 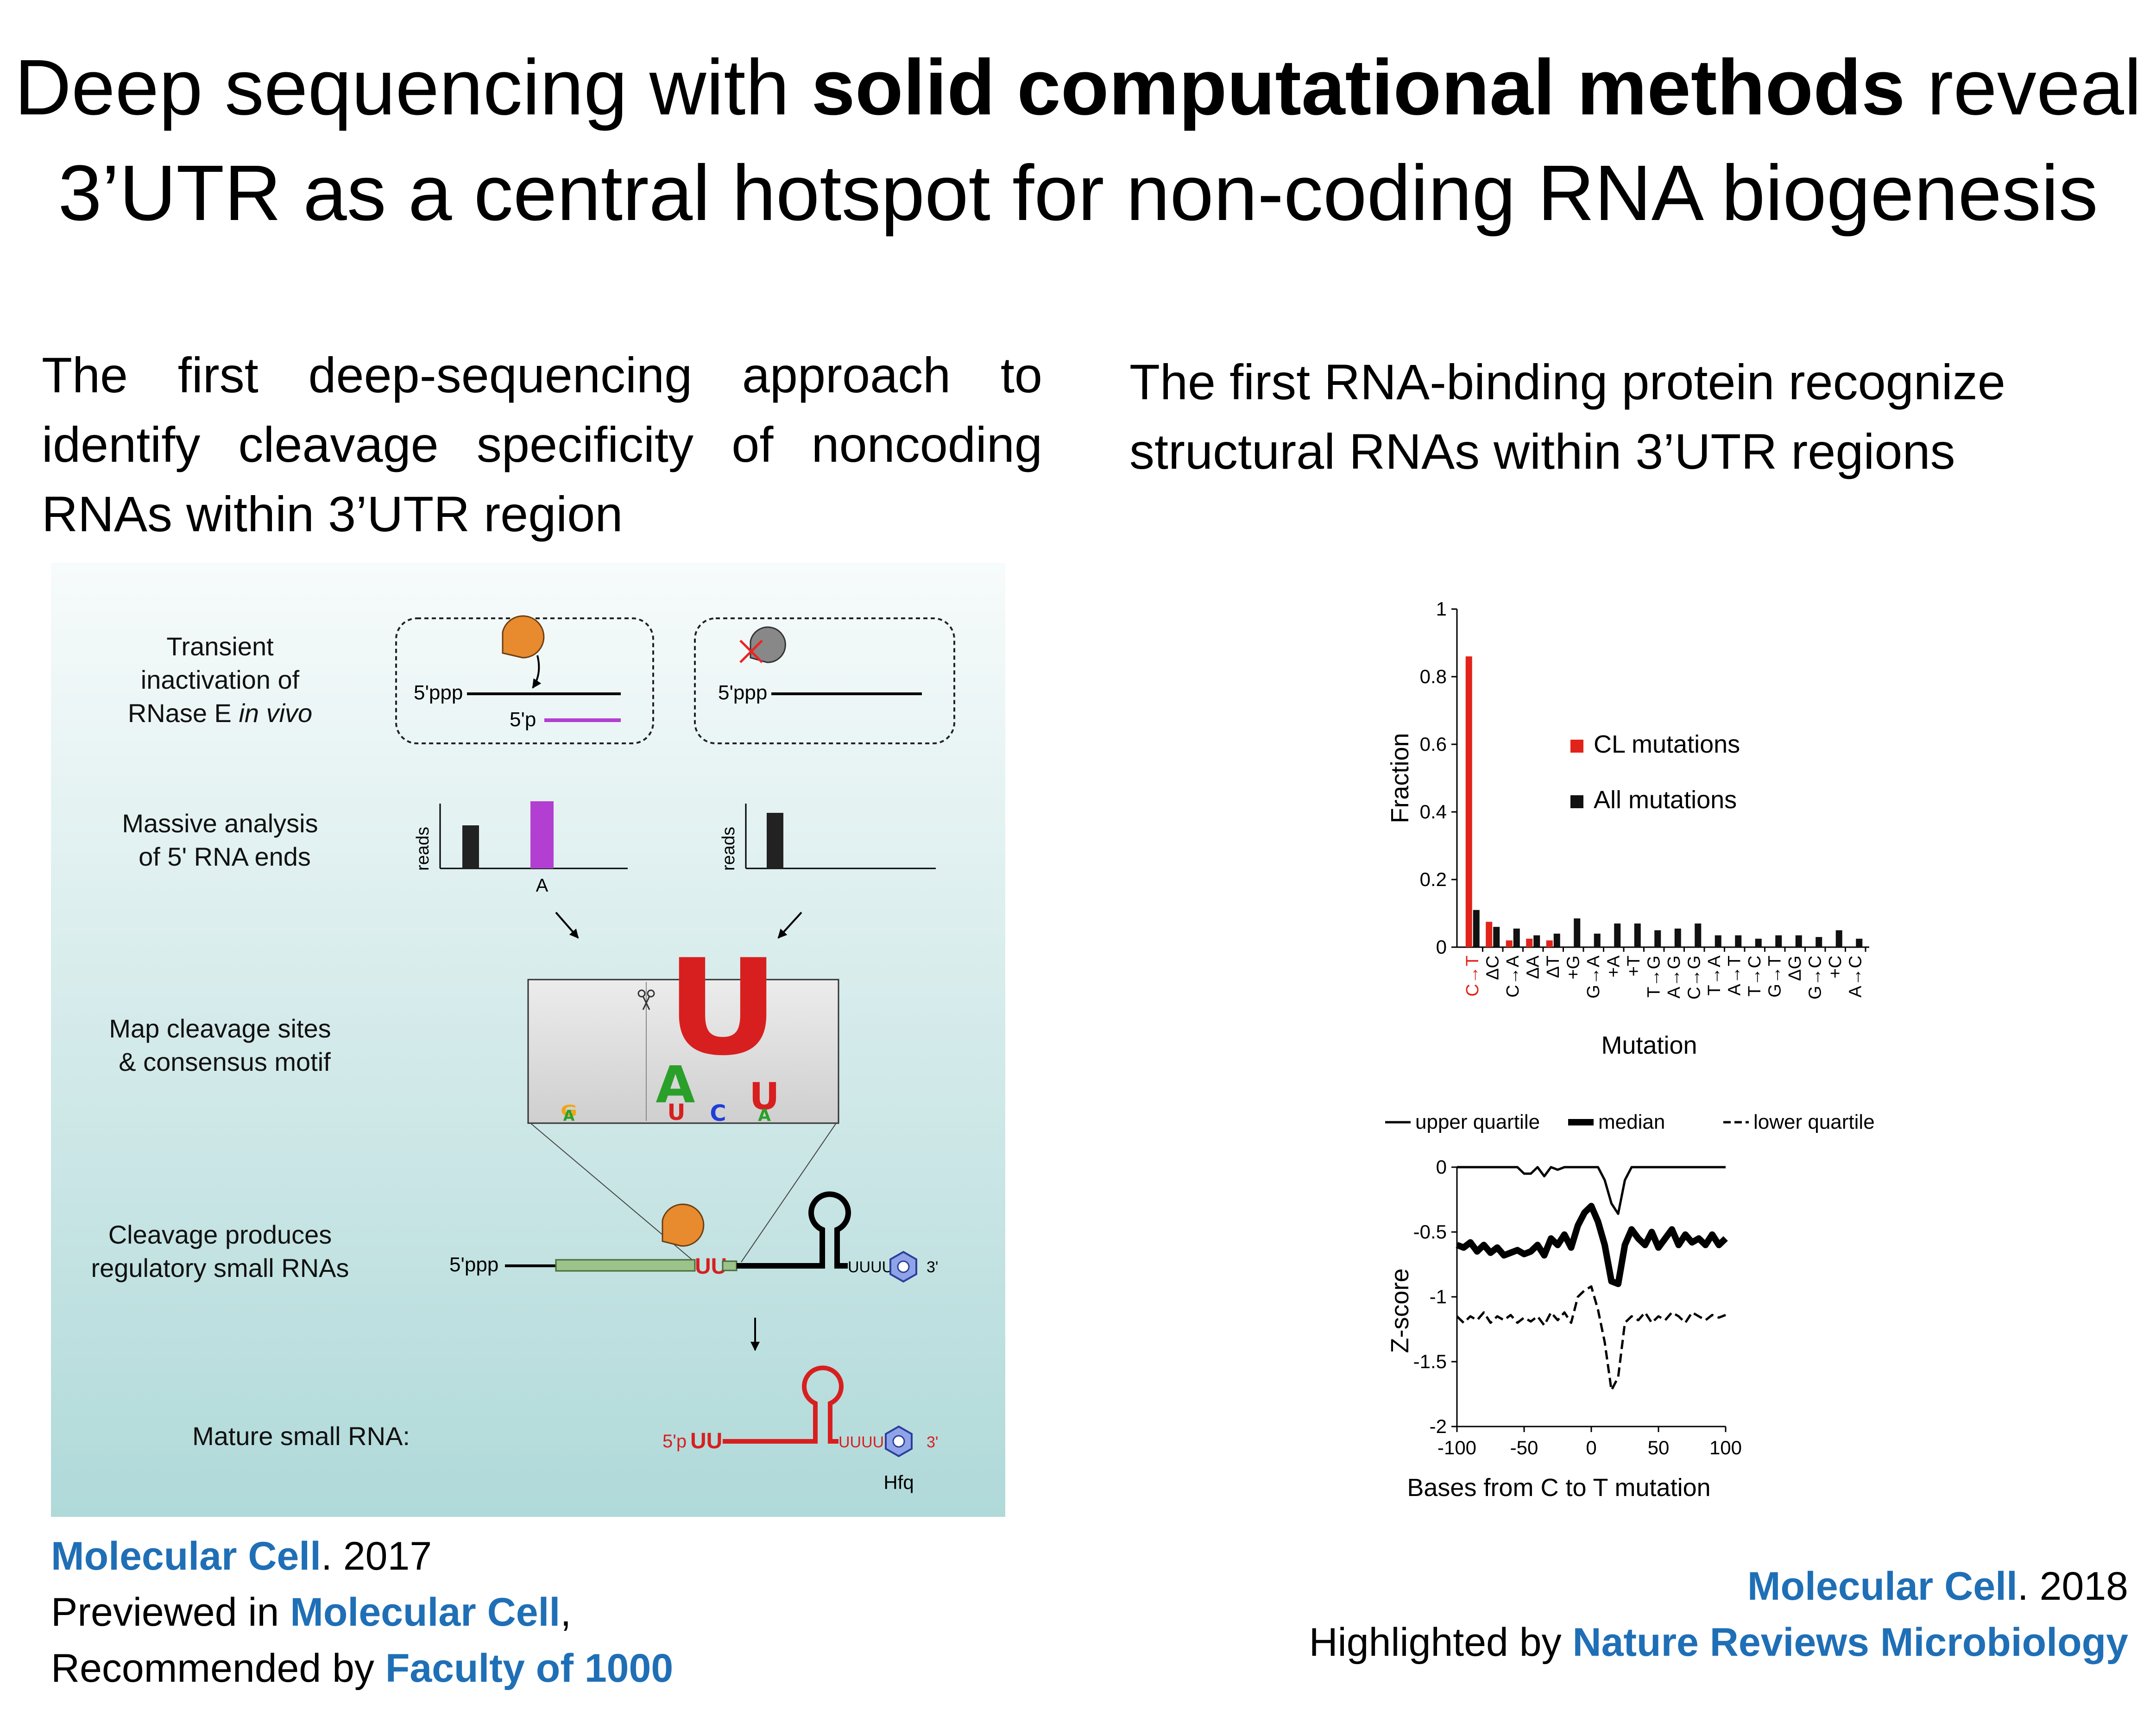 What do you see at coordinates (1631, 1122) in the screenshot?
I see `line-legend-label: median` at bounding box center [1631, 1122].